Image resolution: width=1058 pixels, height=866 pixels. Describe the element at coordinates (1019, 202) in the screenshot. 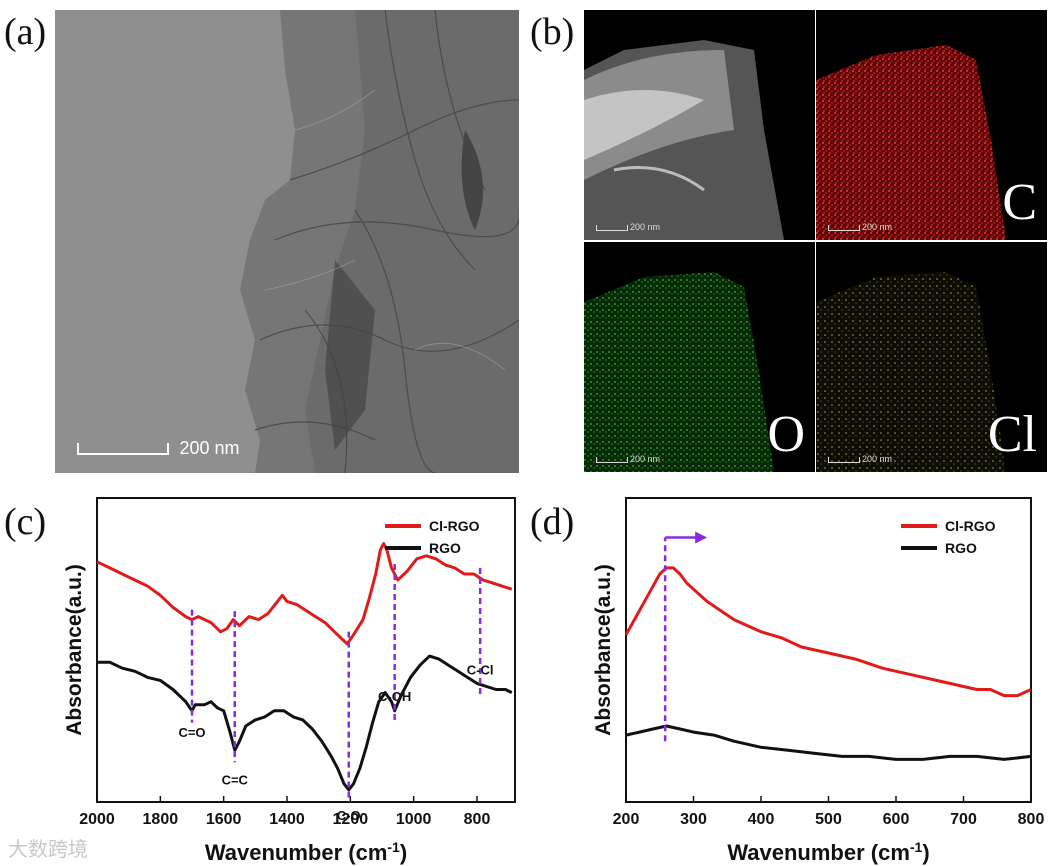

I see `carbon-label: C` at that location.